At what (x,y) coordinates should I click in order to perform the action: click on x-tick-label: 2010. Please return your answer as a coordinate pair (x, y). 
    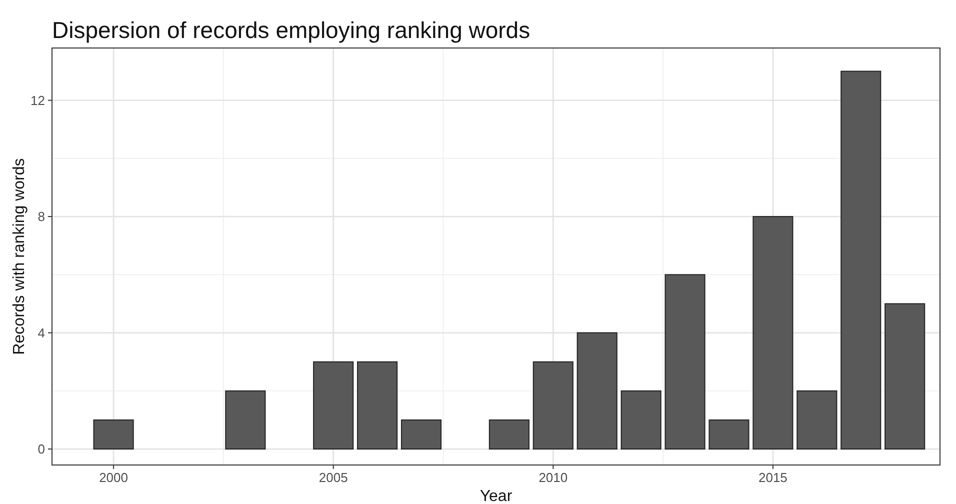
    Looking at the image, I should click on (553, 477).